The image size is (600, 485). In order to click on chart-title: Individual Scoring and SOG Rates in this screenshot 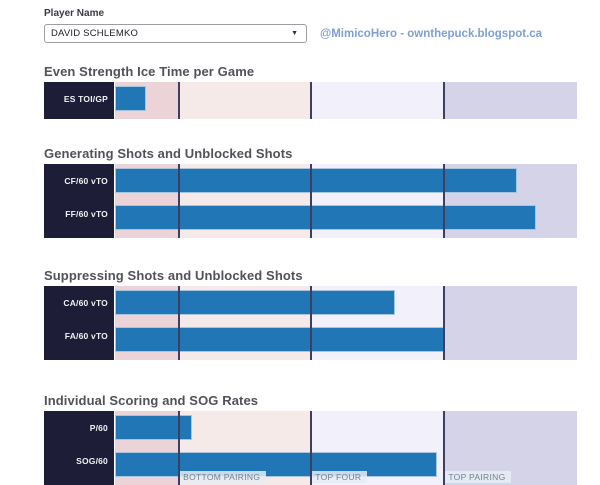, I will do `click(151, 400)`.